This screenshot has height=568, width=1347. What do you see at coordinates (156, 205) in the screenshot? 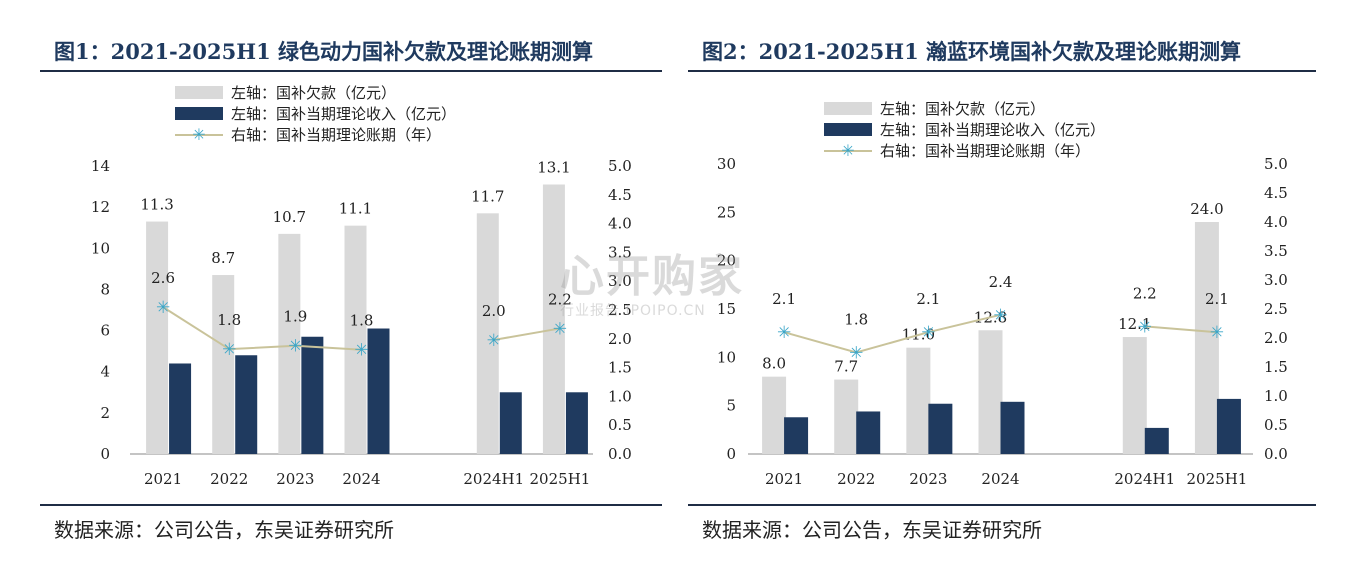
I see `bar-value-label: 11.3` at bounding box center [156, 205].